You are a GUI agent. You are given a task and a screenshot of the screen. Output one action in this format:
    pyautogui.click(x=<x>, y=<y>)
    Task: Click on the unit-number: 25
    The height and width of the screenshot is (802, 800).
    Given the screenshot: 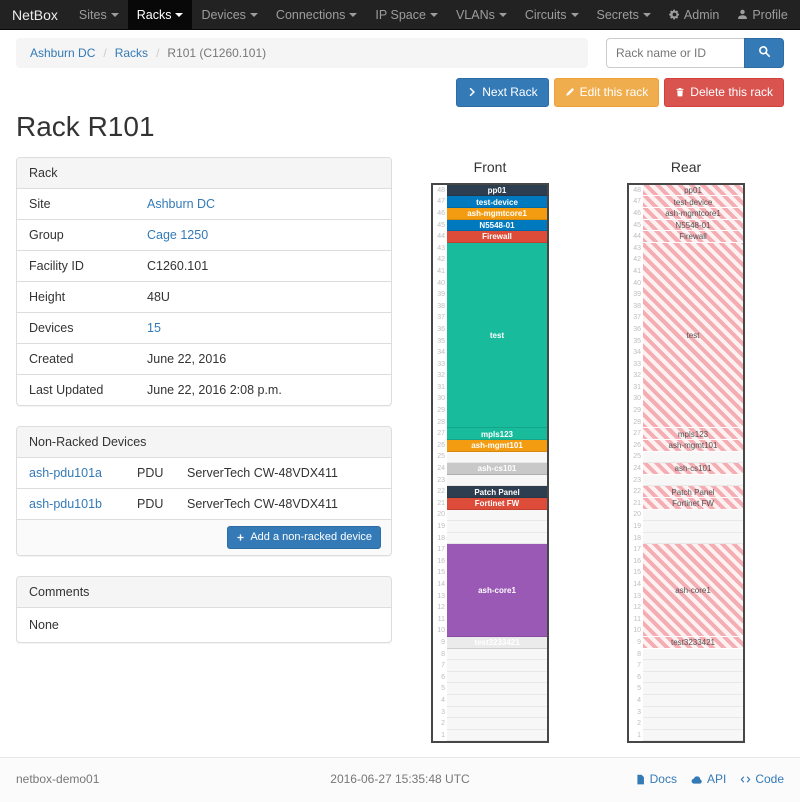 What is the action you would take?
    pyautogui.click(x=637, y=457)
    